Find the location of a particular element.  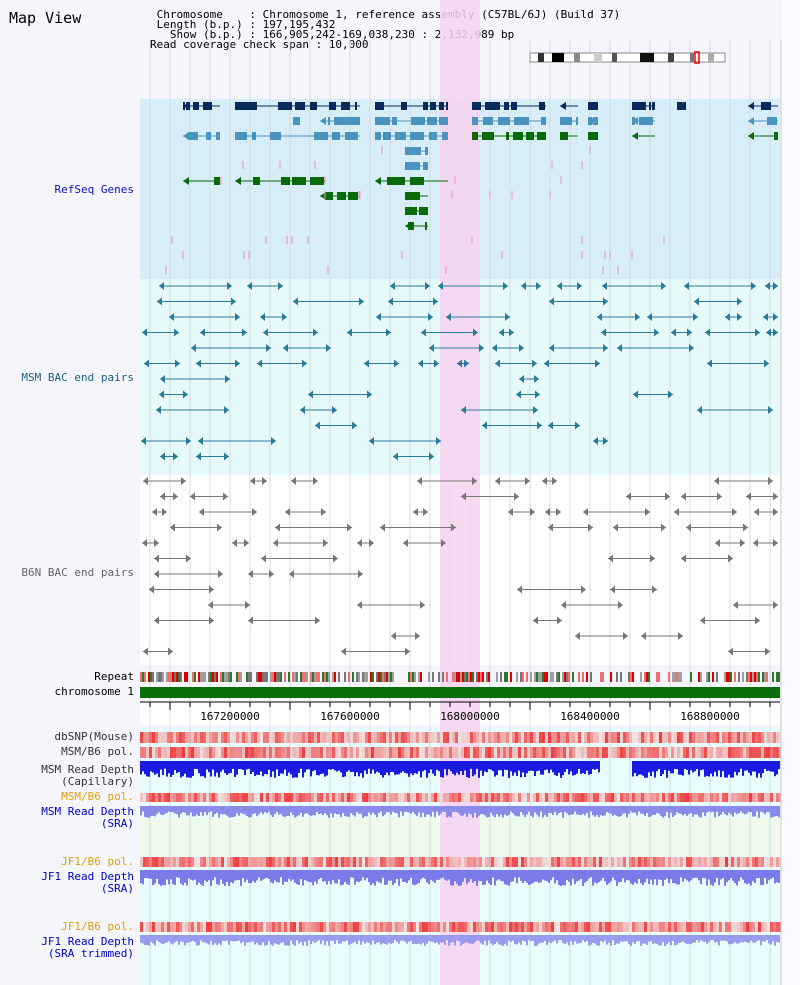

refseq-gene is located at coordinates (201, 181).